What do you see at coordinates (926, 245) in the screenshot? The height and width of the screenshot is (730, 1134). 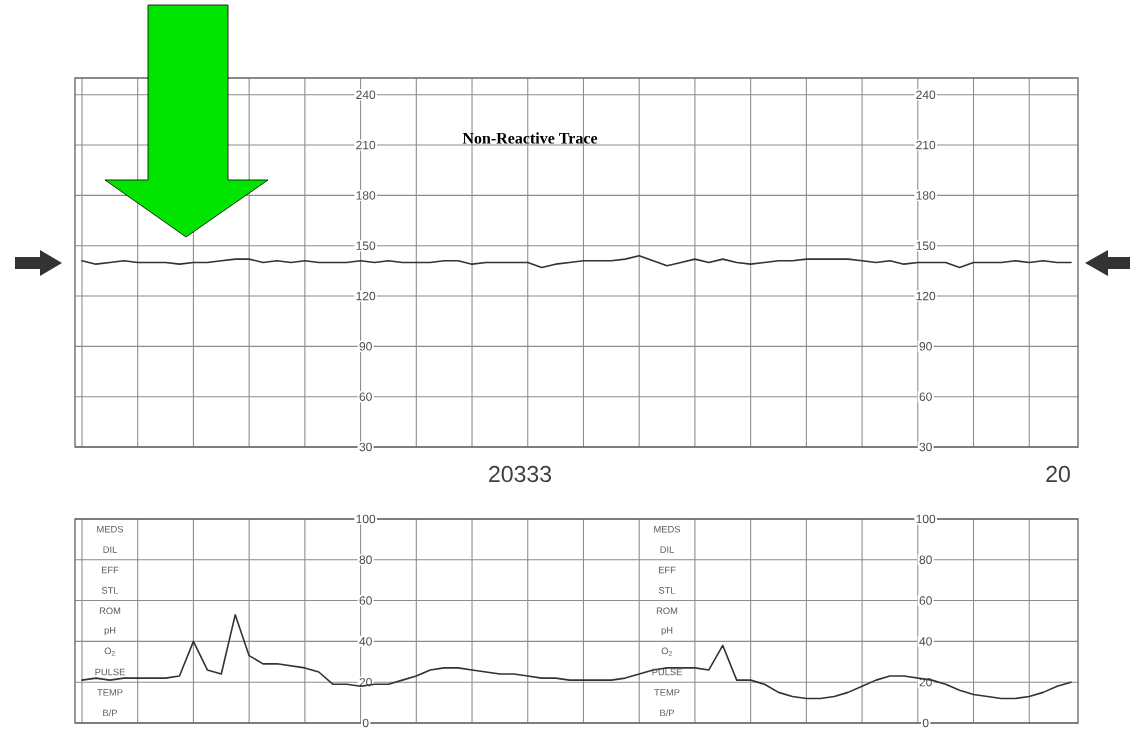 I see `y2-tick-label: 150` at bounding box center [926, 245].